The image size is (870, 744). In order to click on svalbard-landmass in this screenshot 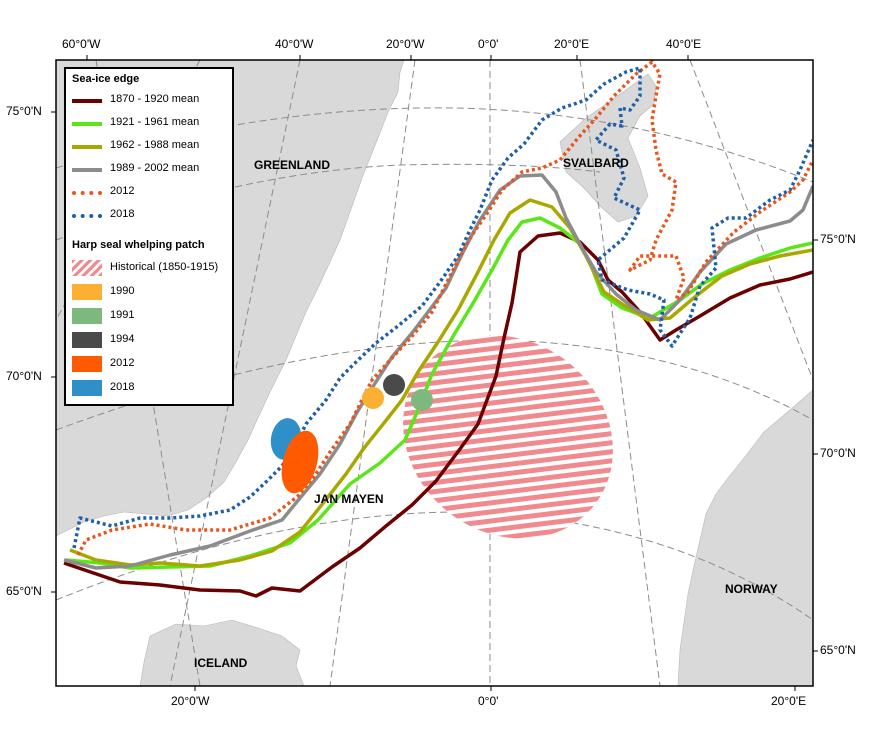, I will do `click(608, 148)`.